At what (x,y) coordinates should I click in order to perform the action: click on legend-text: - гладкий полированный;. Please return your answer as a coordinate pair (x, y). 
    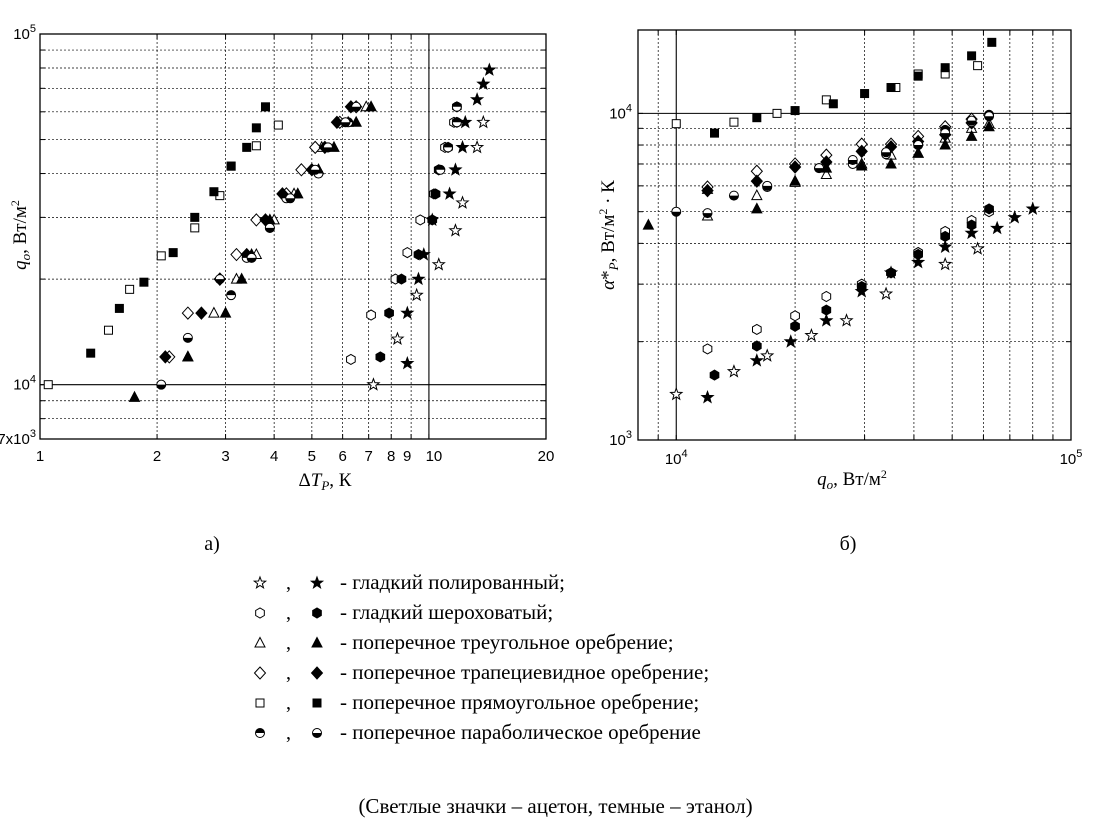
    Looking at the image, I should click on (453, 582).